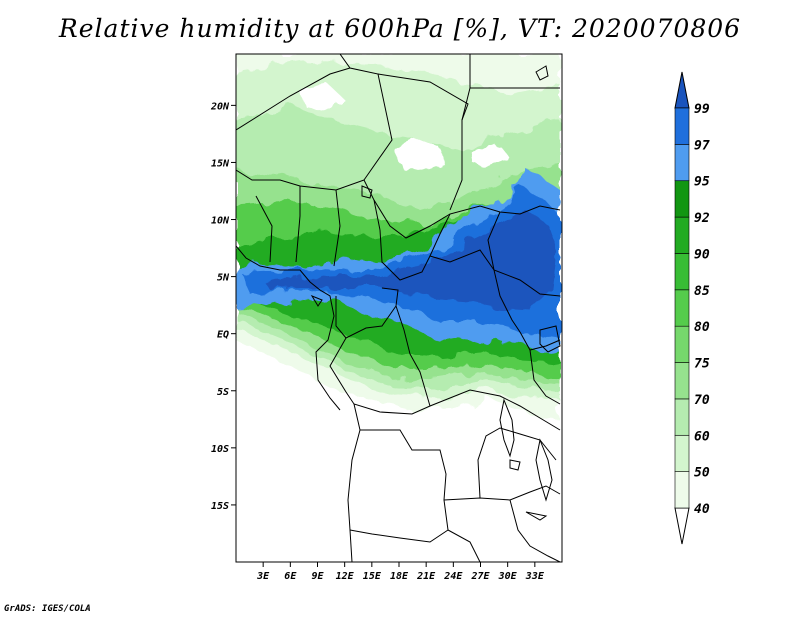 Image resolution: width=800 pixels, height=618 pixels. Describe the element at coordinates (702, 182) in the screenshot. I see `colorbar-label: 95` at that location.